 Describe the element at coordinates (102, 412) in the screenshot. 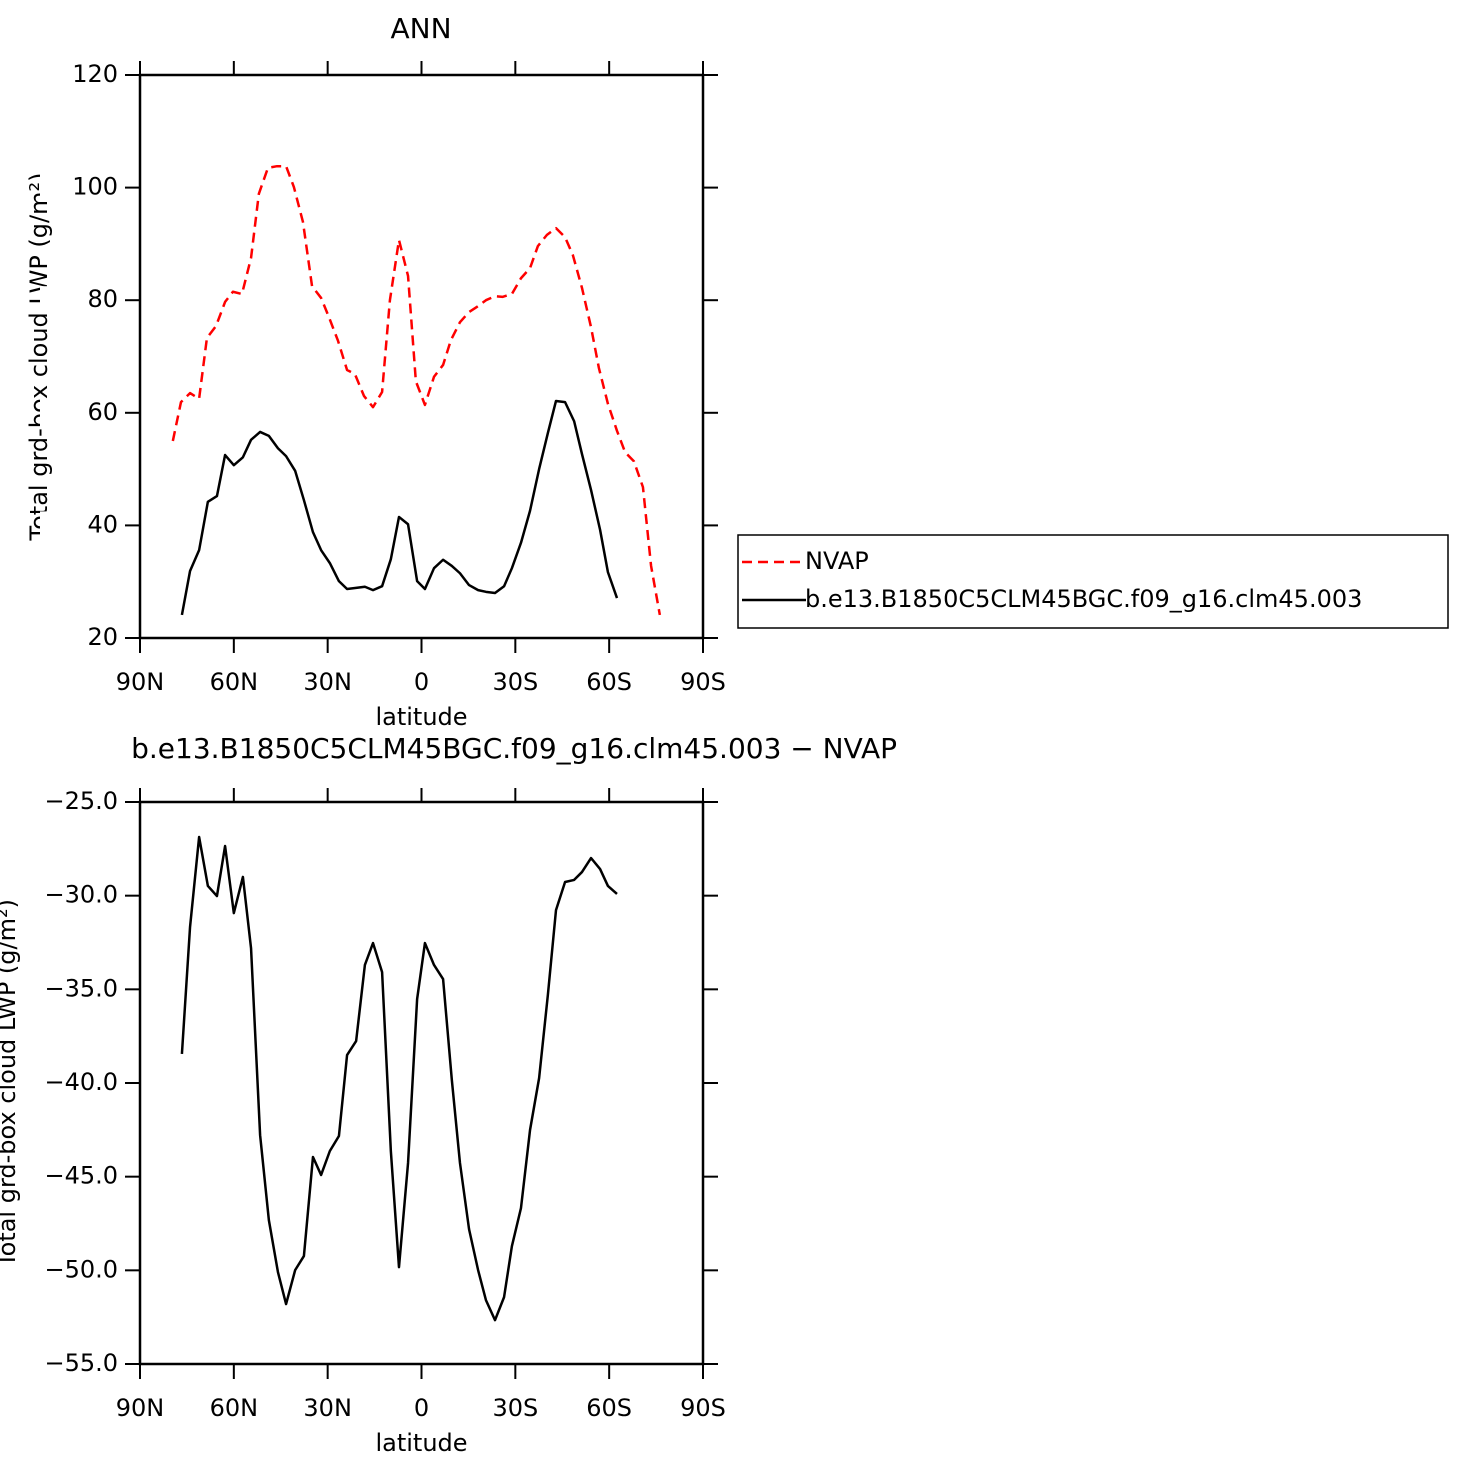

I see `y-tick-label: 60` at that location.